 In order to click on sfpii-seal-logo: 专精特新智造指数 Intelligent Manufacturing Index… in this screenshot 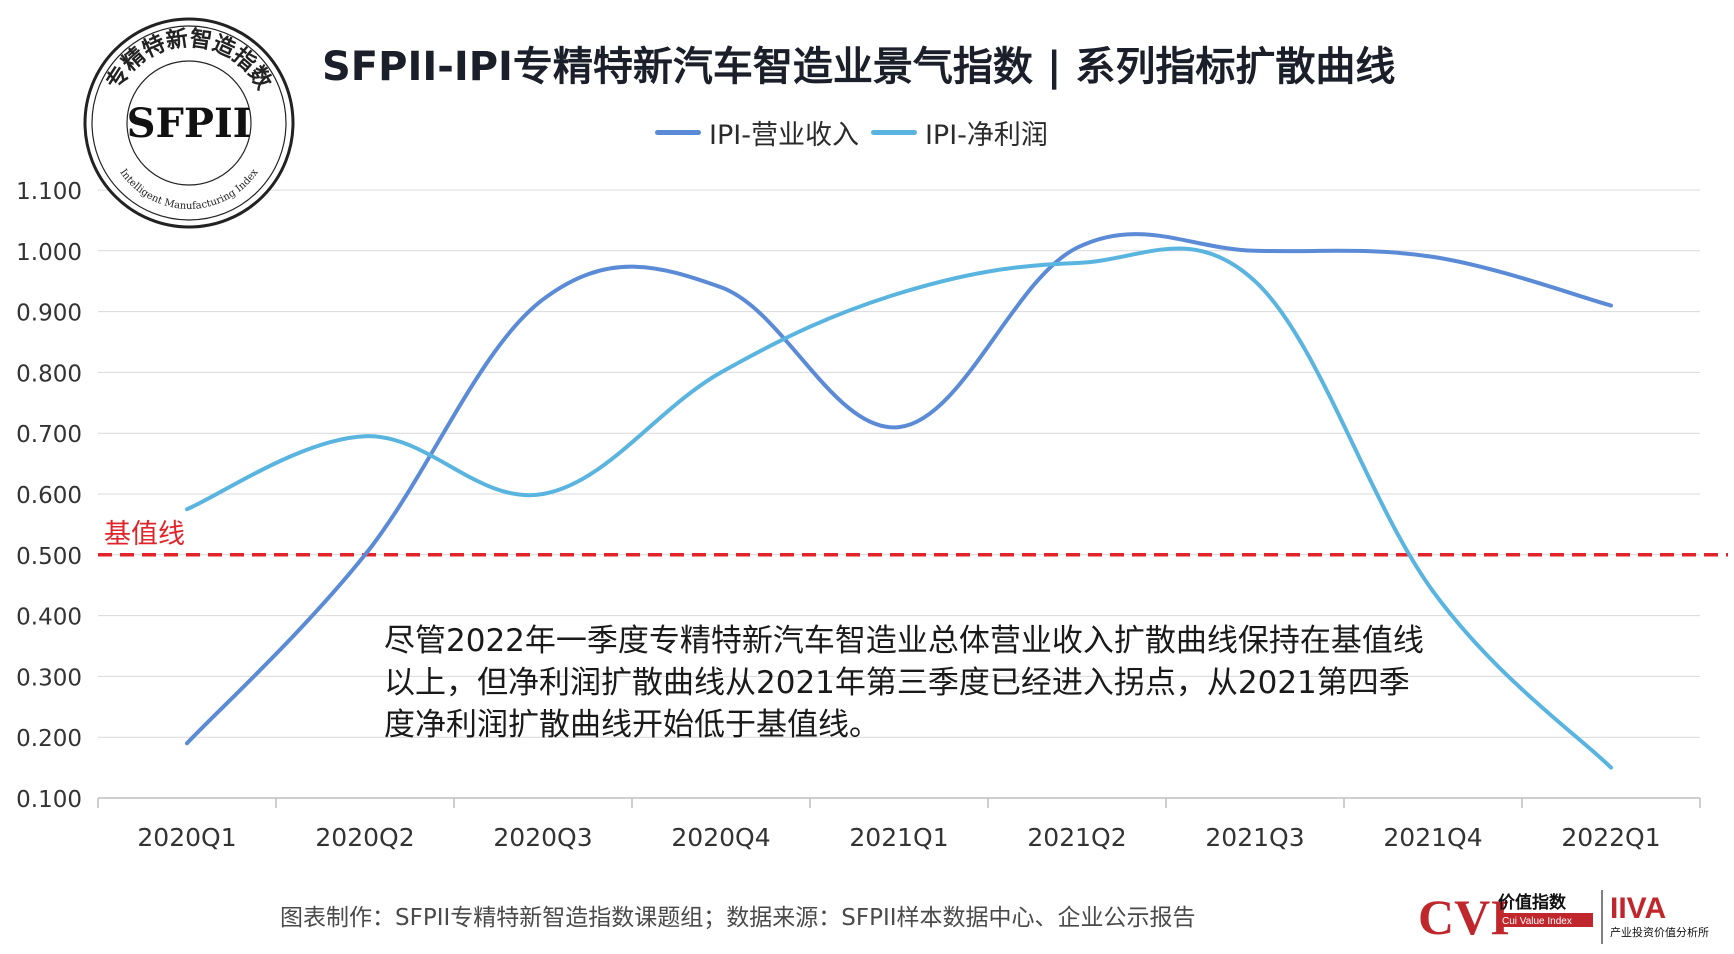, I will do `click(189, 123)`.